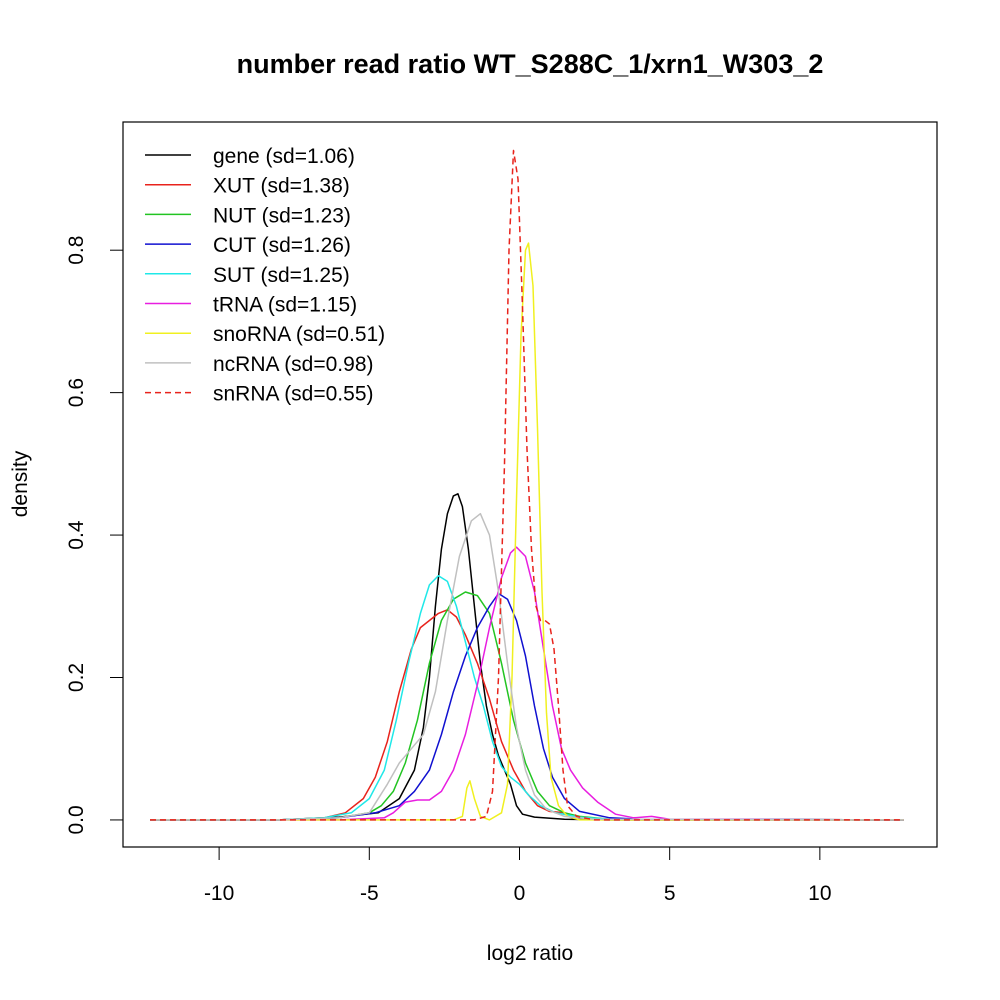  What do you see at coordinates (285, 305) in the screenshot?
I see `legend-label-5: tRNA (sd=1.15)` at bounding box center [285, 305].